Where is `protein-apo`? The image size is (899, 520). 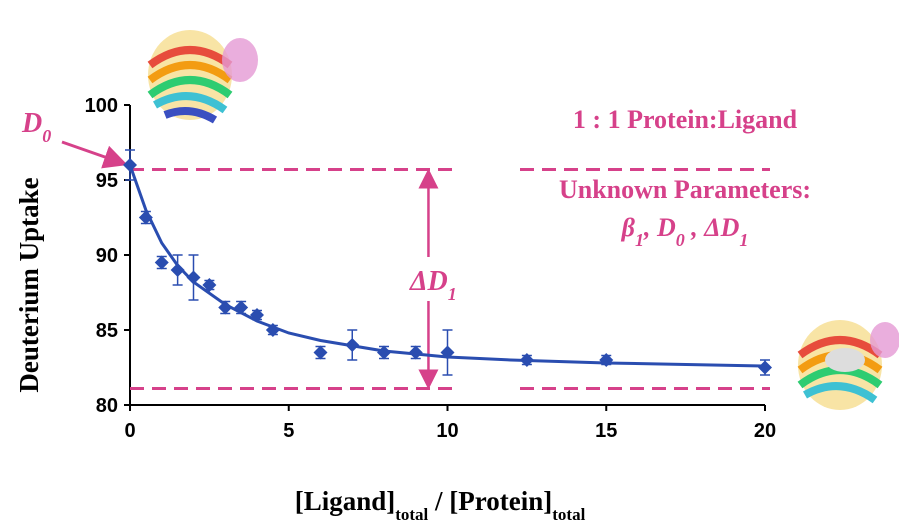
protein-apo is located at coordinates (202, 77).